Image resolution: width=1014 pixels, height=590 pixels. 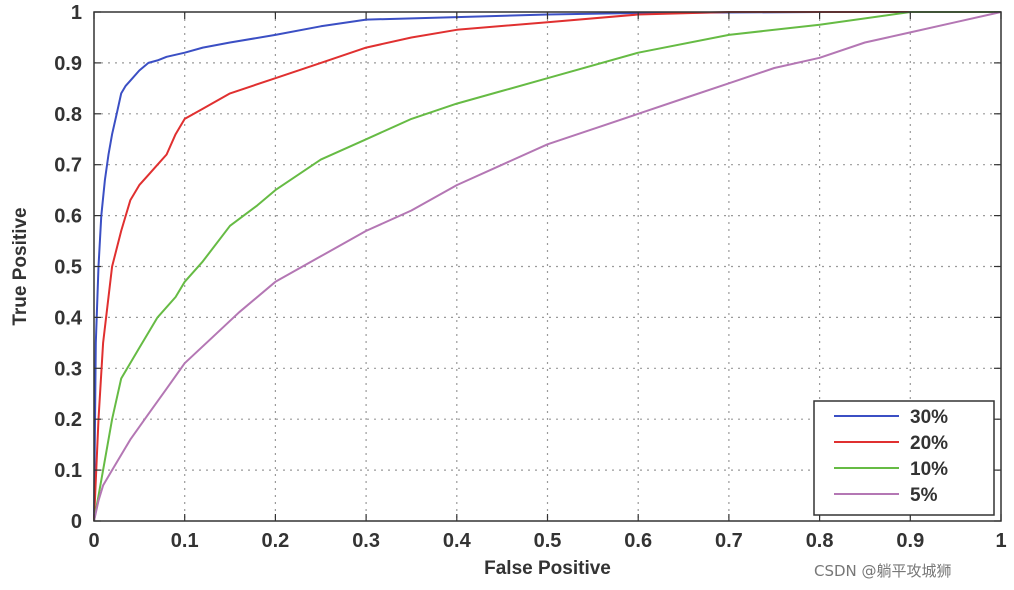 What do you see at coordinates (68, 217) in the screenshot?
I see `y-tick-label: 0.6` at bounding box center [68, 217].